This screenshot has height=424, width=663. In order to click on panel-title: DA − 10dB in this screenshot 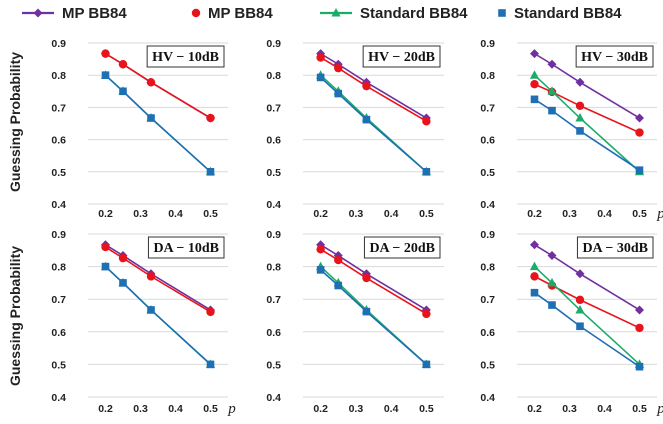, I will do `click(186, 248)`.